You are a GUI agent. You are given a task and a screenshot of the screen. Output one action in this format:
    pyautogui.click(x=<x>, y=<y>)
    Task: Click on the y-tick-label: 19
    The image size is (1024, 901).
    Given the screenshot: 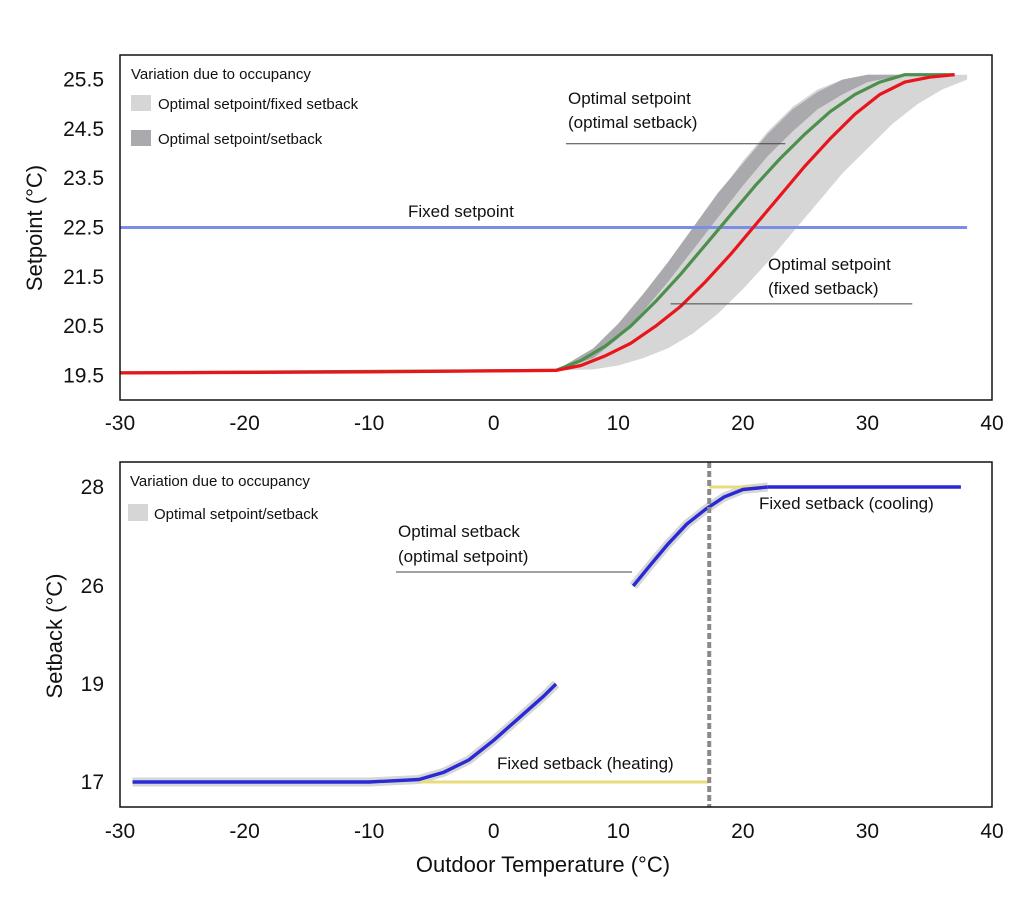 What is the action you would take?
    pyautogui.click(x=92, y=684)
    